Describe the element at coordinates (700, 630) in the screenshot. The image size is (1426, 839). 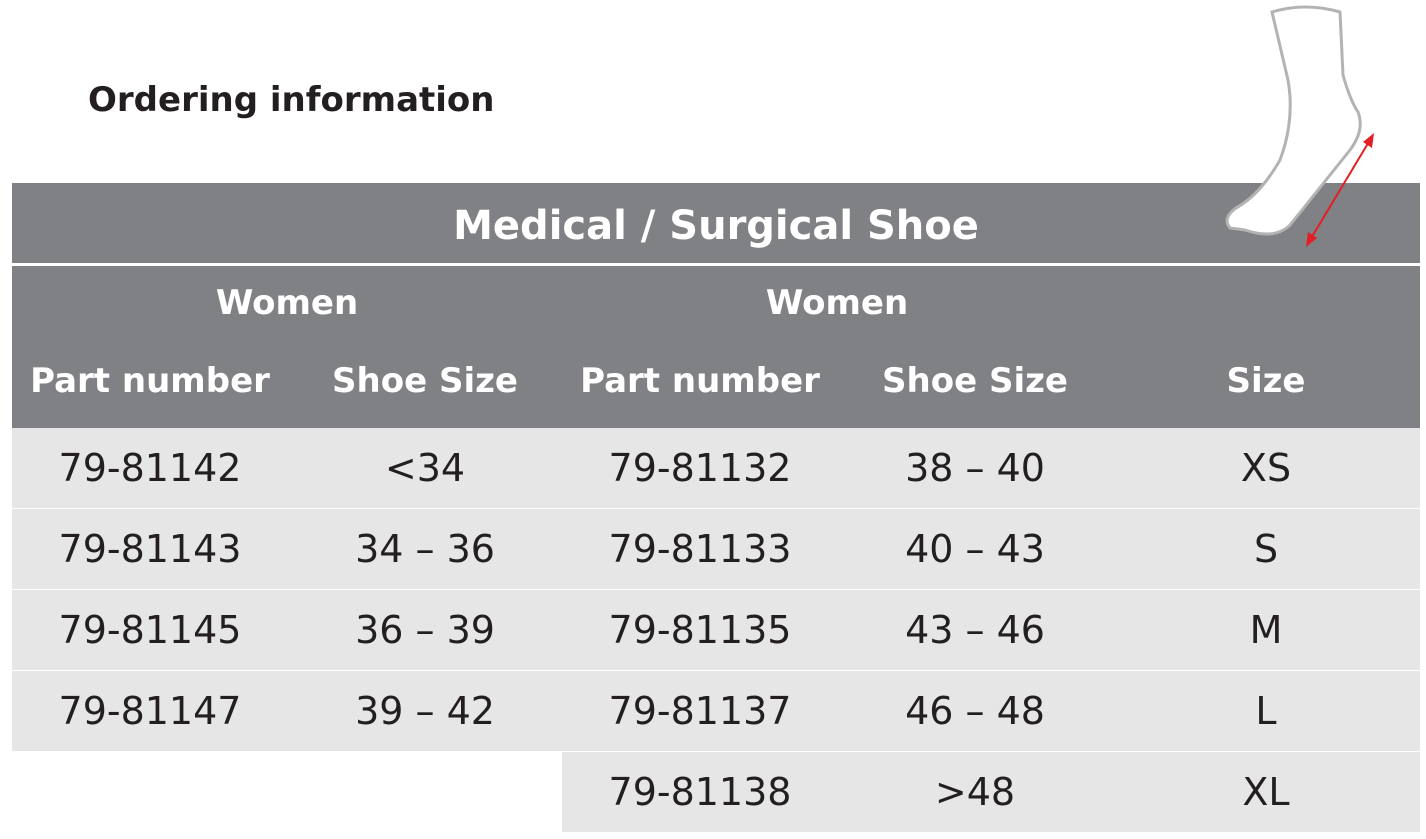
I see `table-cell: 79-81135` at that location.